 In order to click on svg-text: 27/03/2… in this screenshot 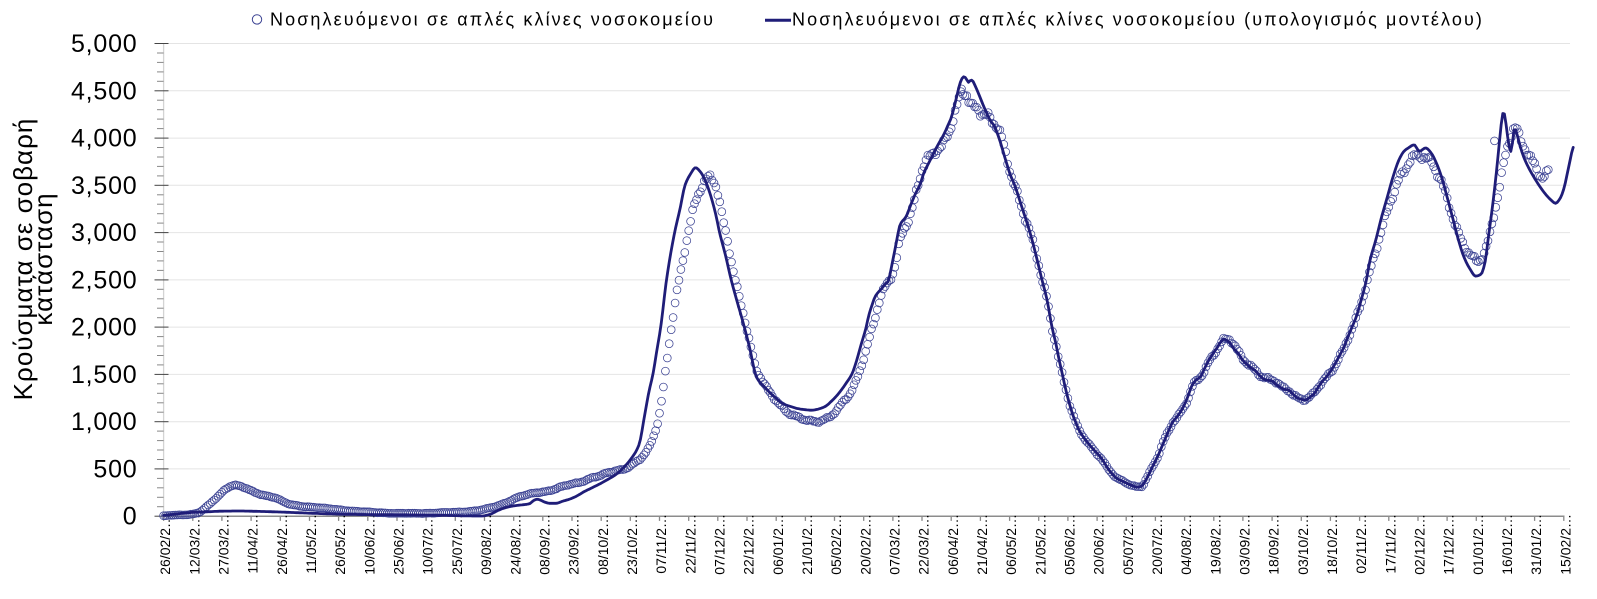, I will do `click(224, 544)`.